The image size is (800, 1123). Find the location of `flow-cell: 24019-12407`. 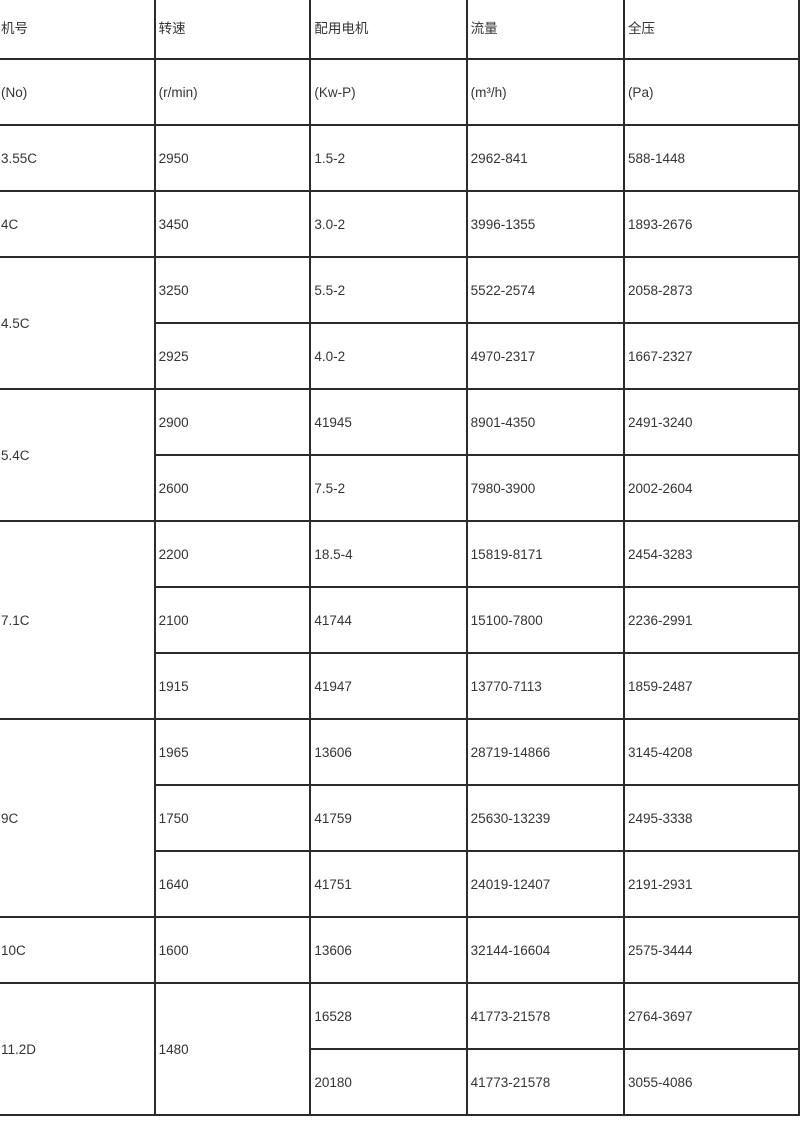

flow-cell: 24019-12407 is located at coordinates (546, 885).